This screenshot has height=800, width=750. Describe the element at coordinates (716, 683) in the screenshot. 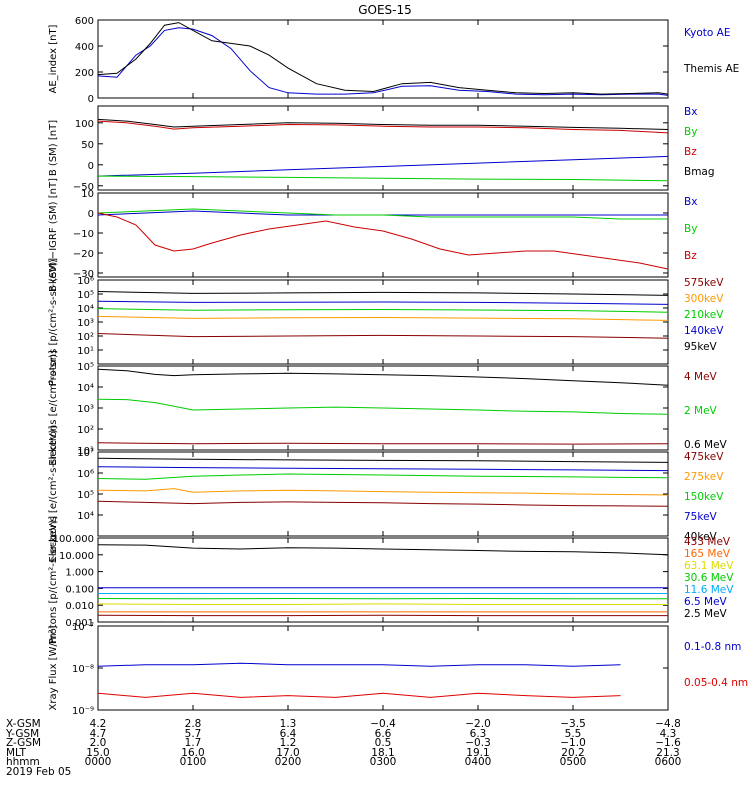

I see `legend-entry: 0.05-0.4 nm` at that location.